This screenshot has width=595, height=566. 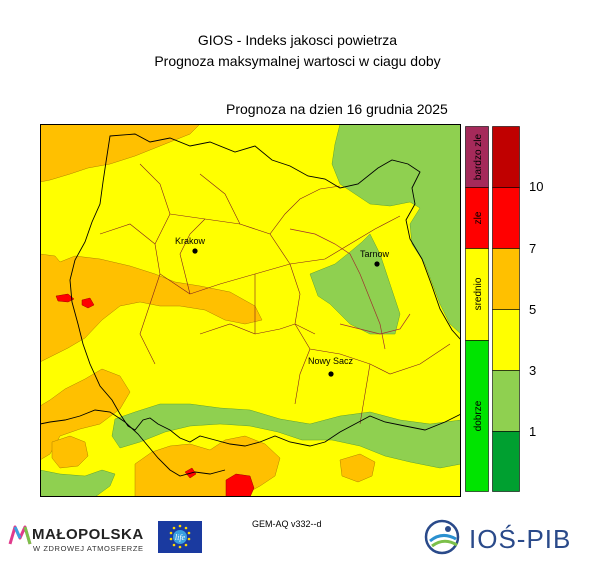 I want to click on map-title: GIOS - Indeks jakosci powietrza, so click(x=297, y=40).